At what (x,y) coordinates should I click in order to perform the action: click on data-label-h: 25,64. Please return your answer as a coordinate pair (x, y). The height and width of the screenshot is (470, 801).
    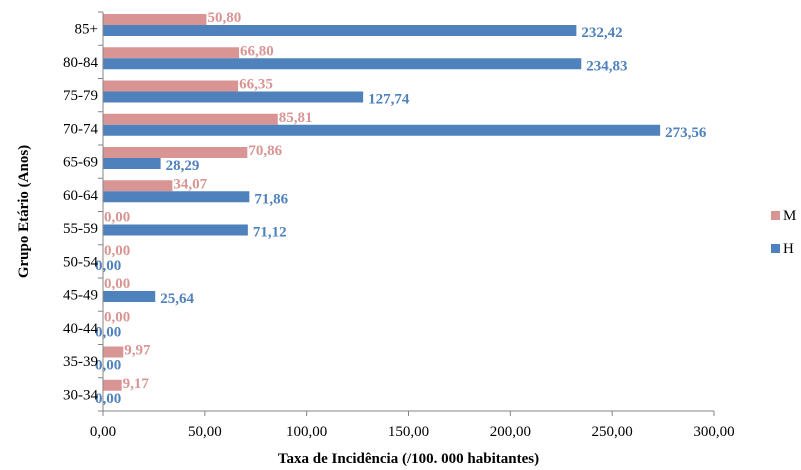
    Looking at the image, I should click on (177, 299).